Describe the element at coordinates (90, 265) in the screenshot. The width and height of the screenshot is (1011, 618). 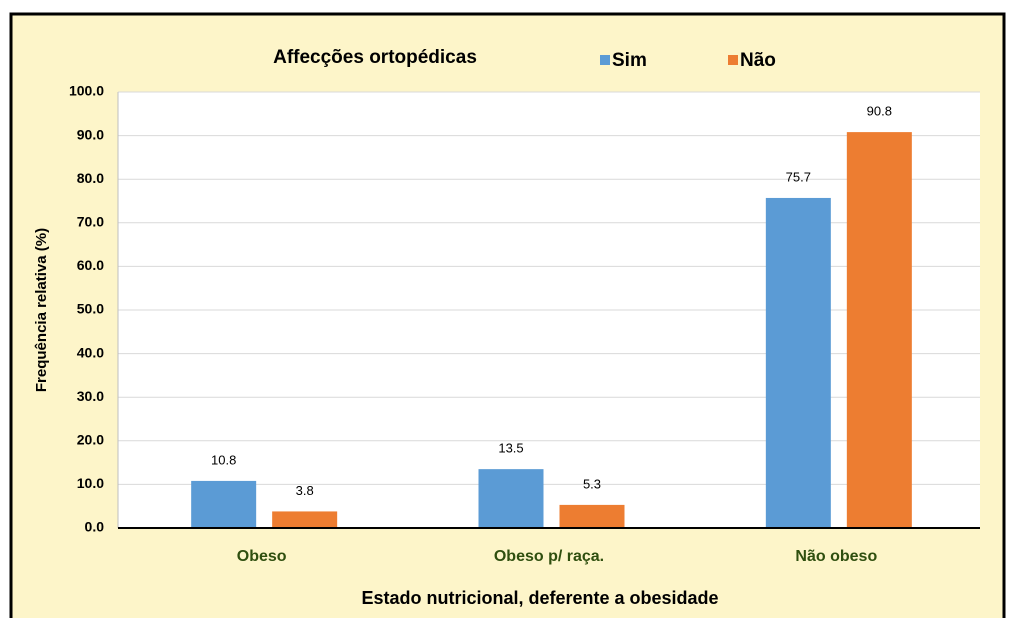
I see `y-tick-label: 60.0` at that location.